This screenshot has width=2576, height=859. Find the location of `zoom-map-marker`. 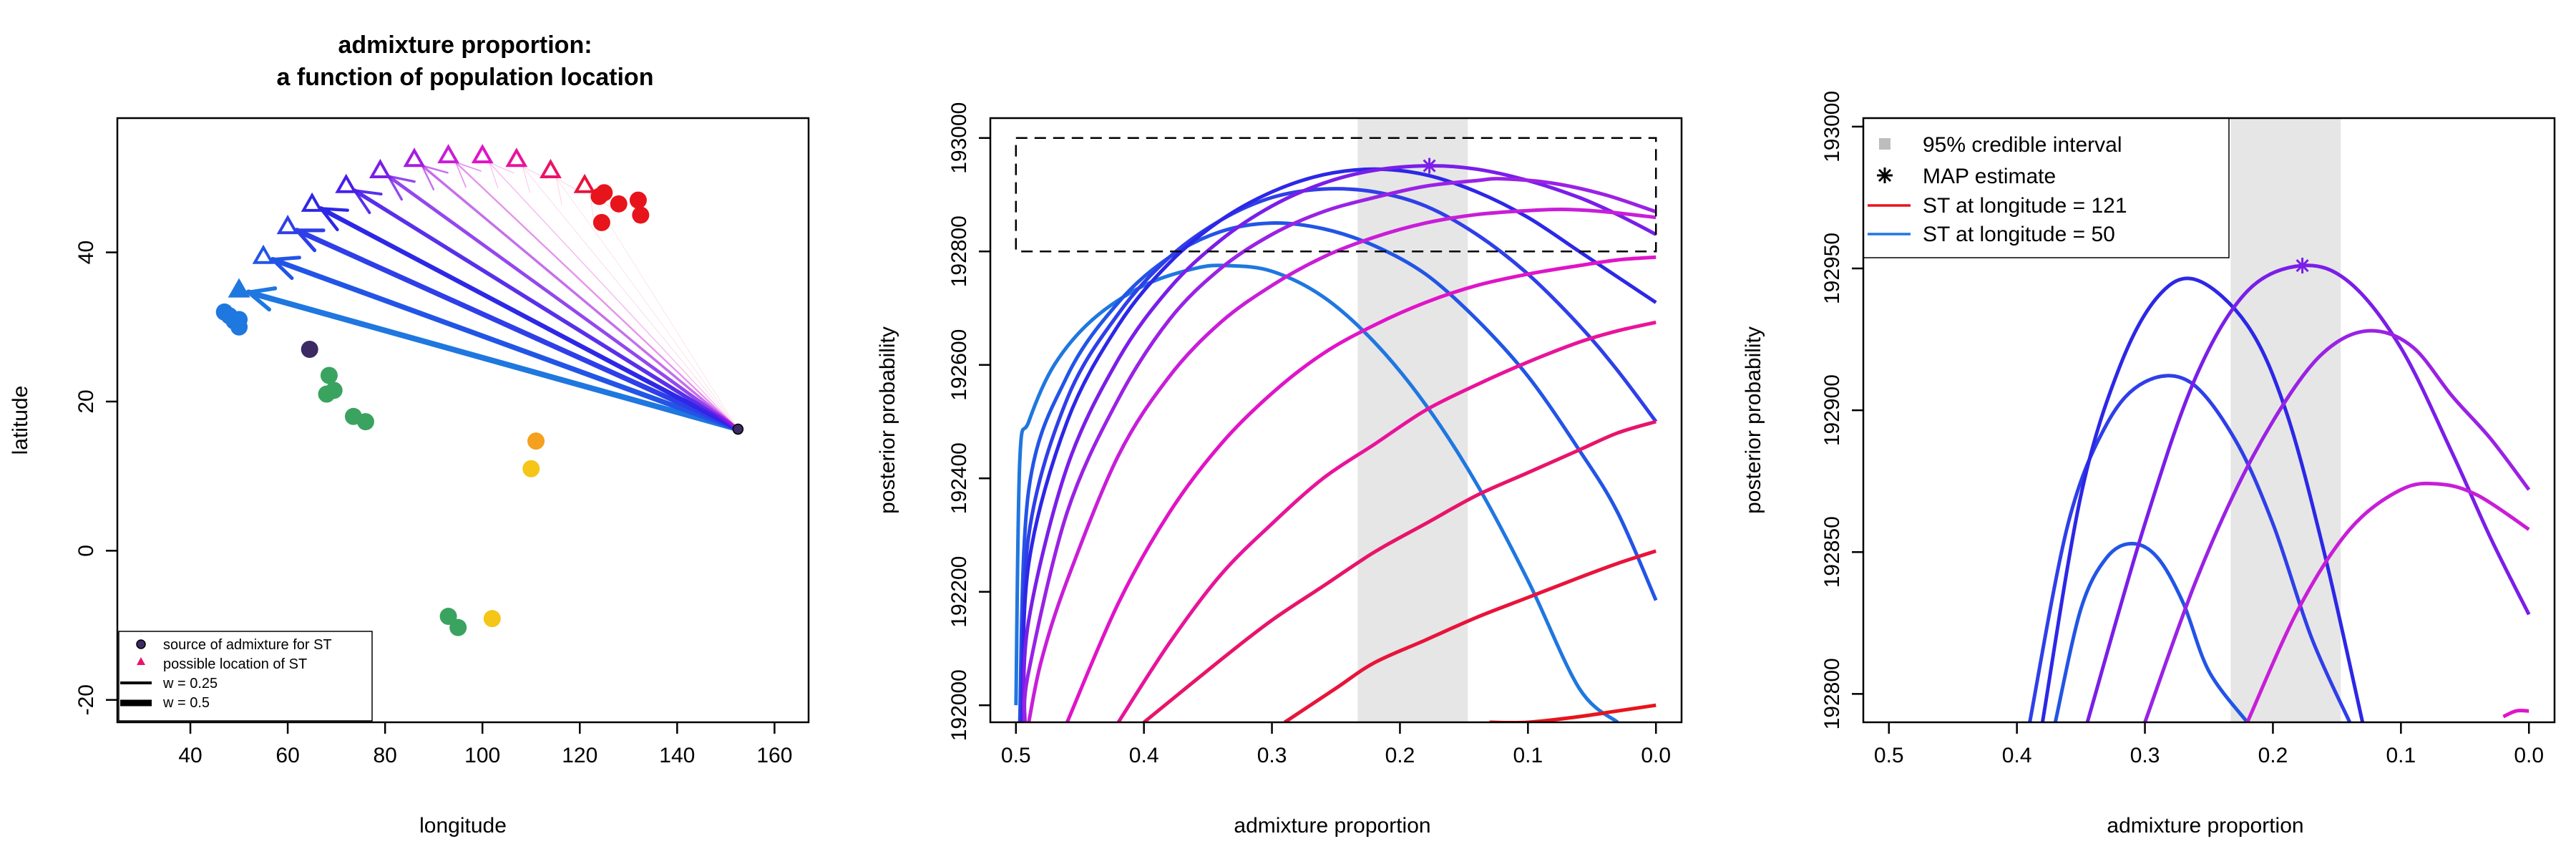

zoom-map-marker is located at coordinates (2302, 266).